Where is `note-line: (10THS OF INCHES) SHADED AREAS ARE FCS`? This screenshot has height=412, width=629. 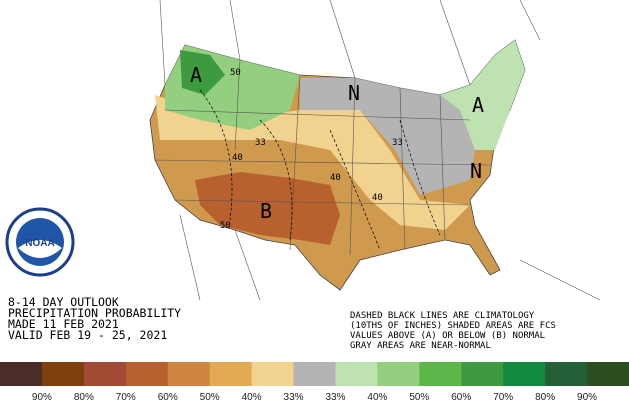 note-line: (10THS OF INCHES) SHADED AREAS ARE FCS is located at coordinates (453, 326).